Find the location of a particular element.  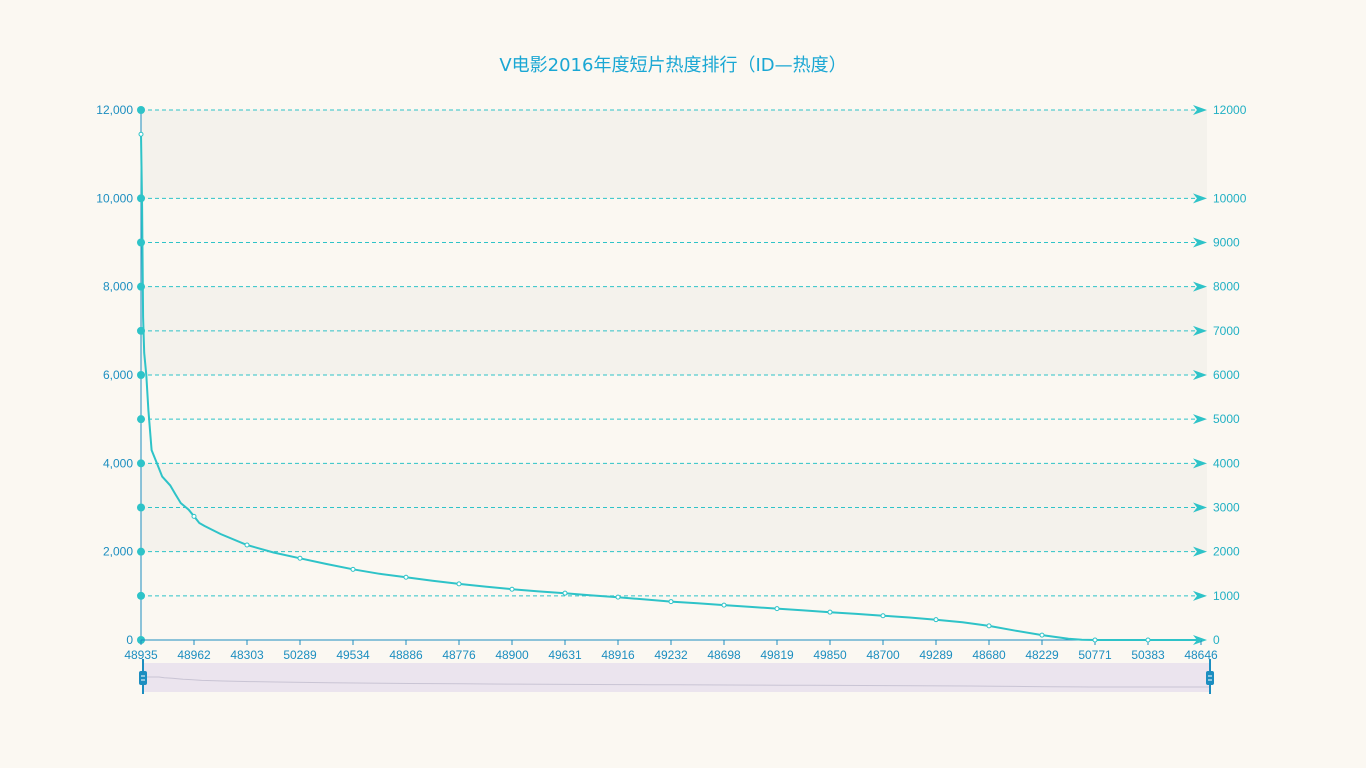

y-right-tick-label: 6000 is located at coordinates (1226, 375).